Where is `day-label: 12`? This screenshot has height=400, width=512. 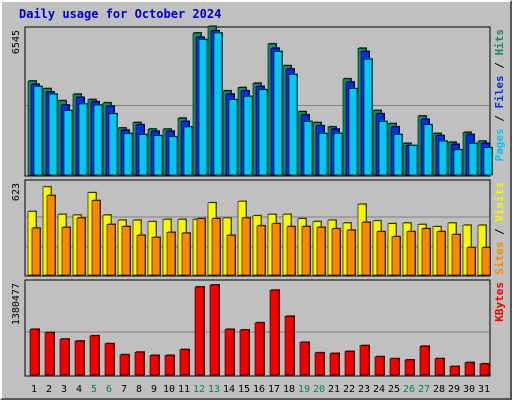
day-label: 12 is located at coordinates (199, 389).